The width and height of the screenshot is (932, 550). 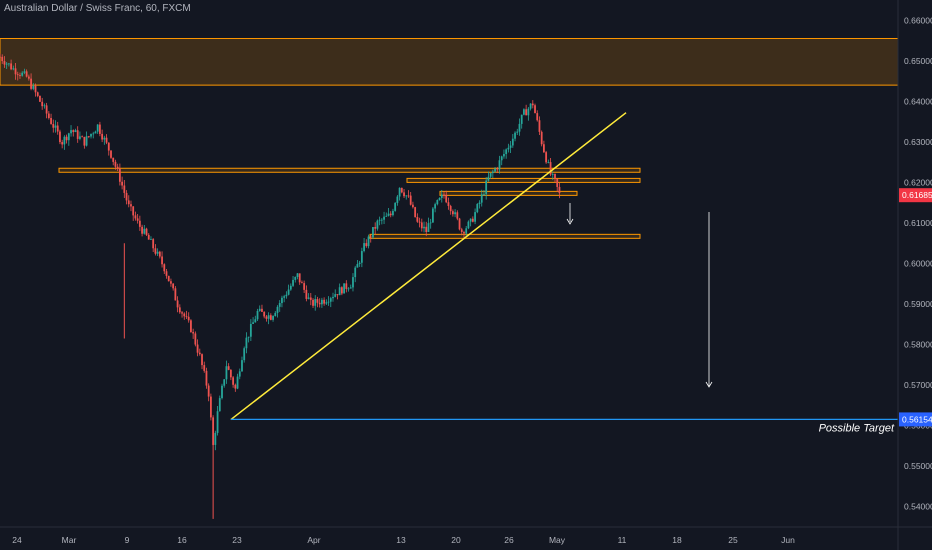 What do you see at coordinates (237, 540) in the screenshot?
I see `x-tick-label: 23` at bounding box center [237, 540].